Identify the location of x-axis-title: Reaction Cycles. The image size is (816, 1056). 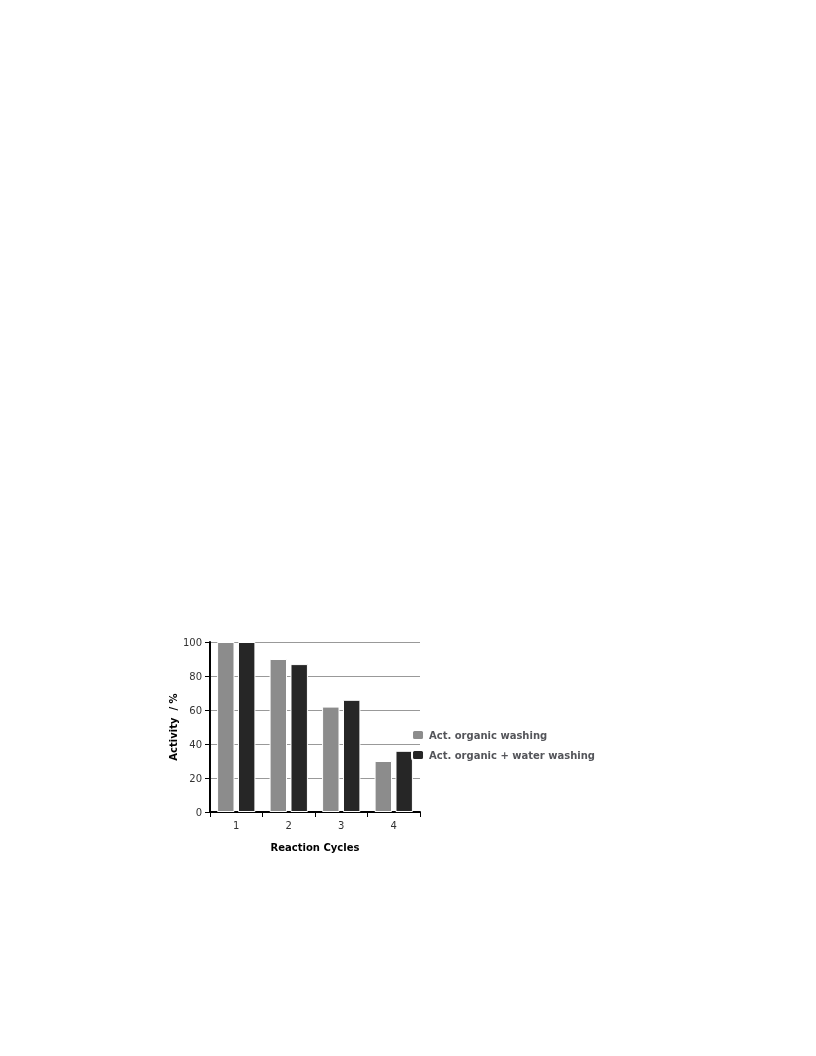
(315, 847).